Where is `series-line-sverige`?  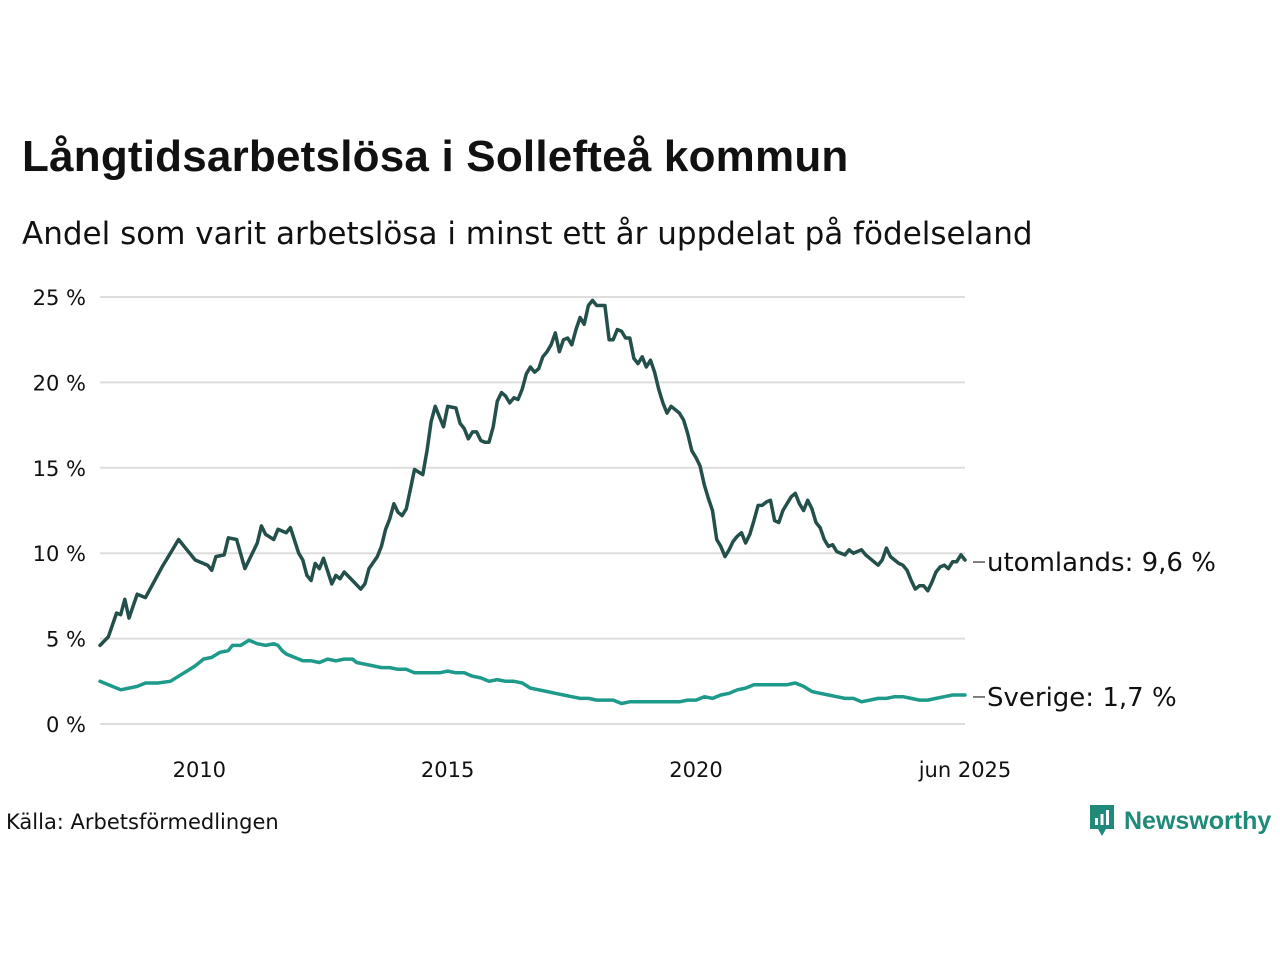 series-line-sverige is located at coordinates (532, 672).